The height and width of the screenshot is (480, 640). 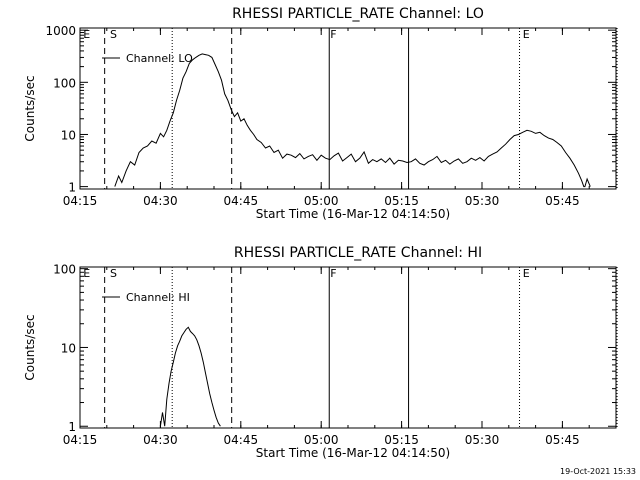 What do you see at coordinates (60, 31) in the screenshot?
I see `y-tick-label: 1000` at bounding box center [60, 31].